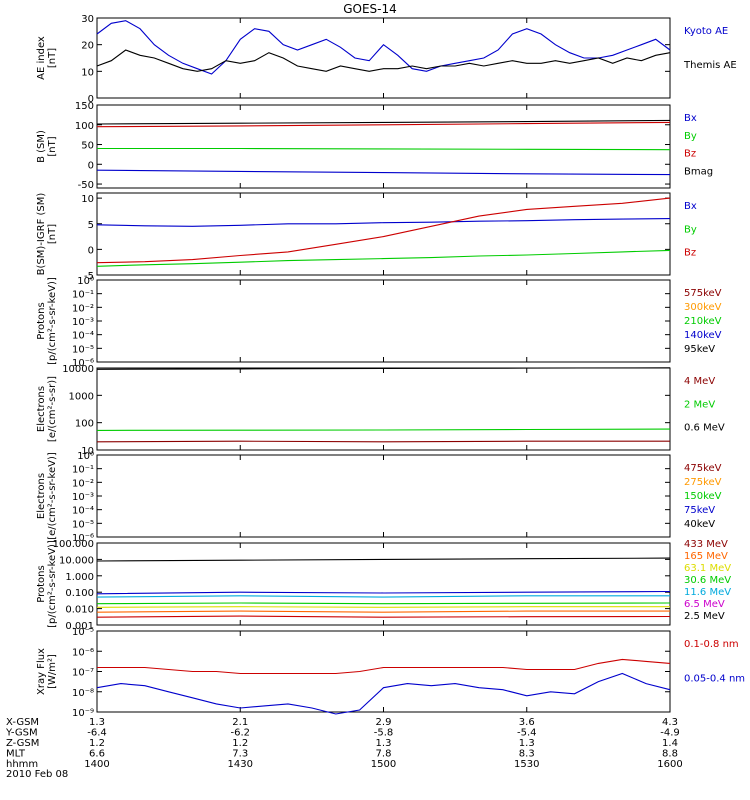 Image resolution: width=750 pixels, height=800 pixels. Describe the element at coordinates (706, 31) in the screenshot. I see `legend-entry: Kyoto AE` at that location.